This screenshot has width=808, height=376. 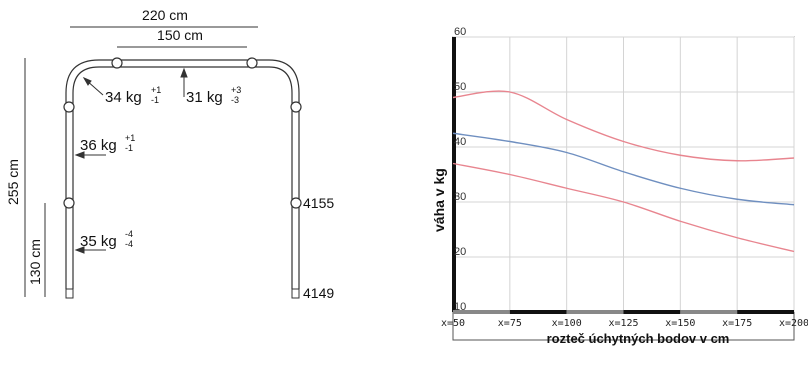 I want to click on load-label-3-sup: +1, so click(x=130, y=138).